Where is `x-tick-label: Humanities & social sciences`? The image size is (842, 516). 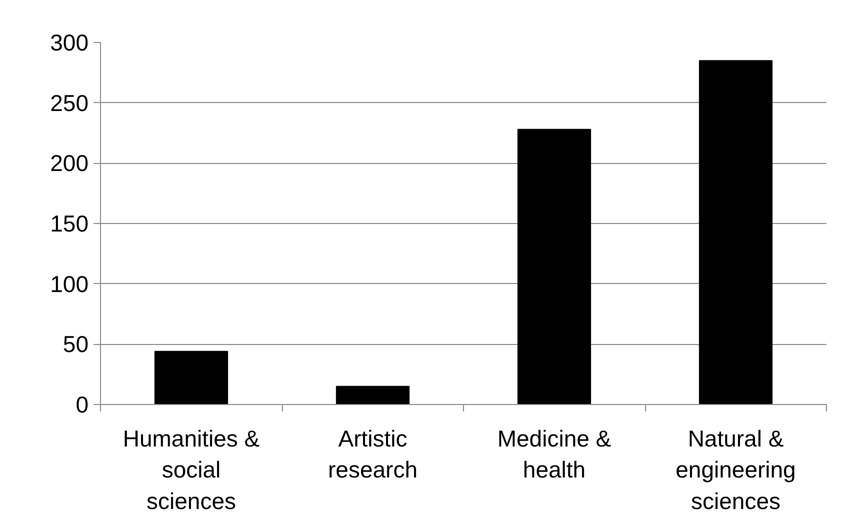
x-tick-label: Humanities & social sciences is located at coordinates (191, 470).